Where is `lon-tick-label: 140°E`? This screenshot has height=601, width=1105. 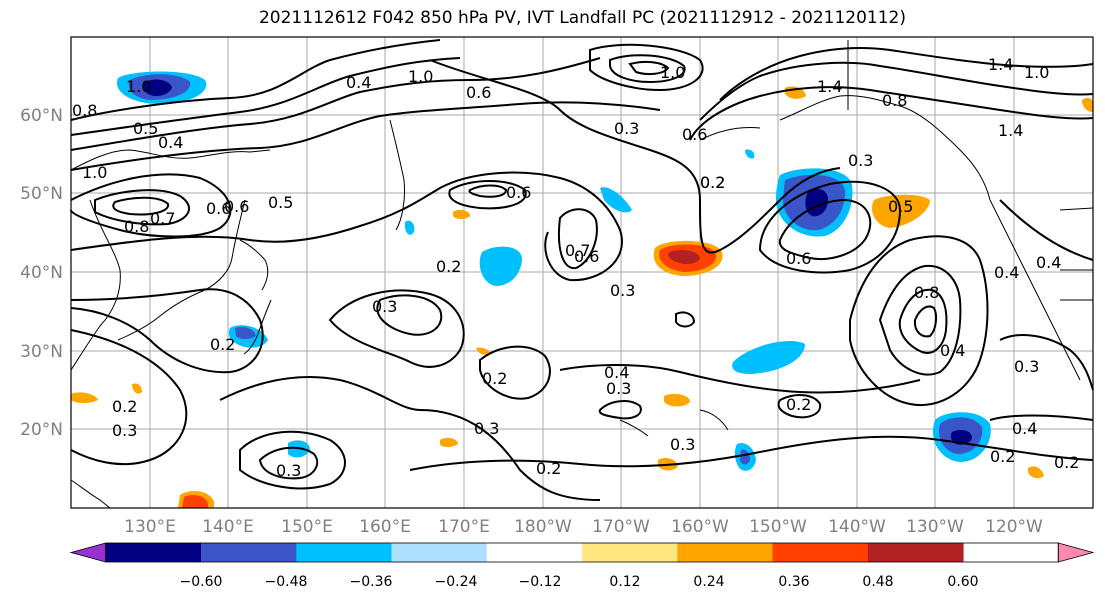
lon-tick-label: 140°E is located at coordinates (228, 527).